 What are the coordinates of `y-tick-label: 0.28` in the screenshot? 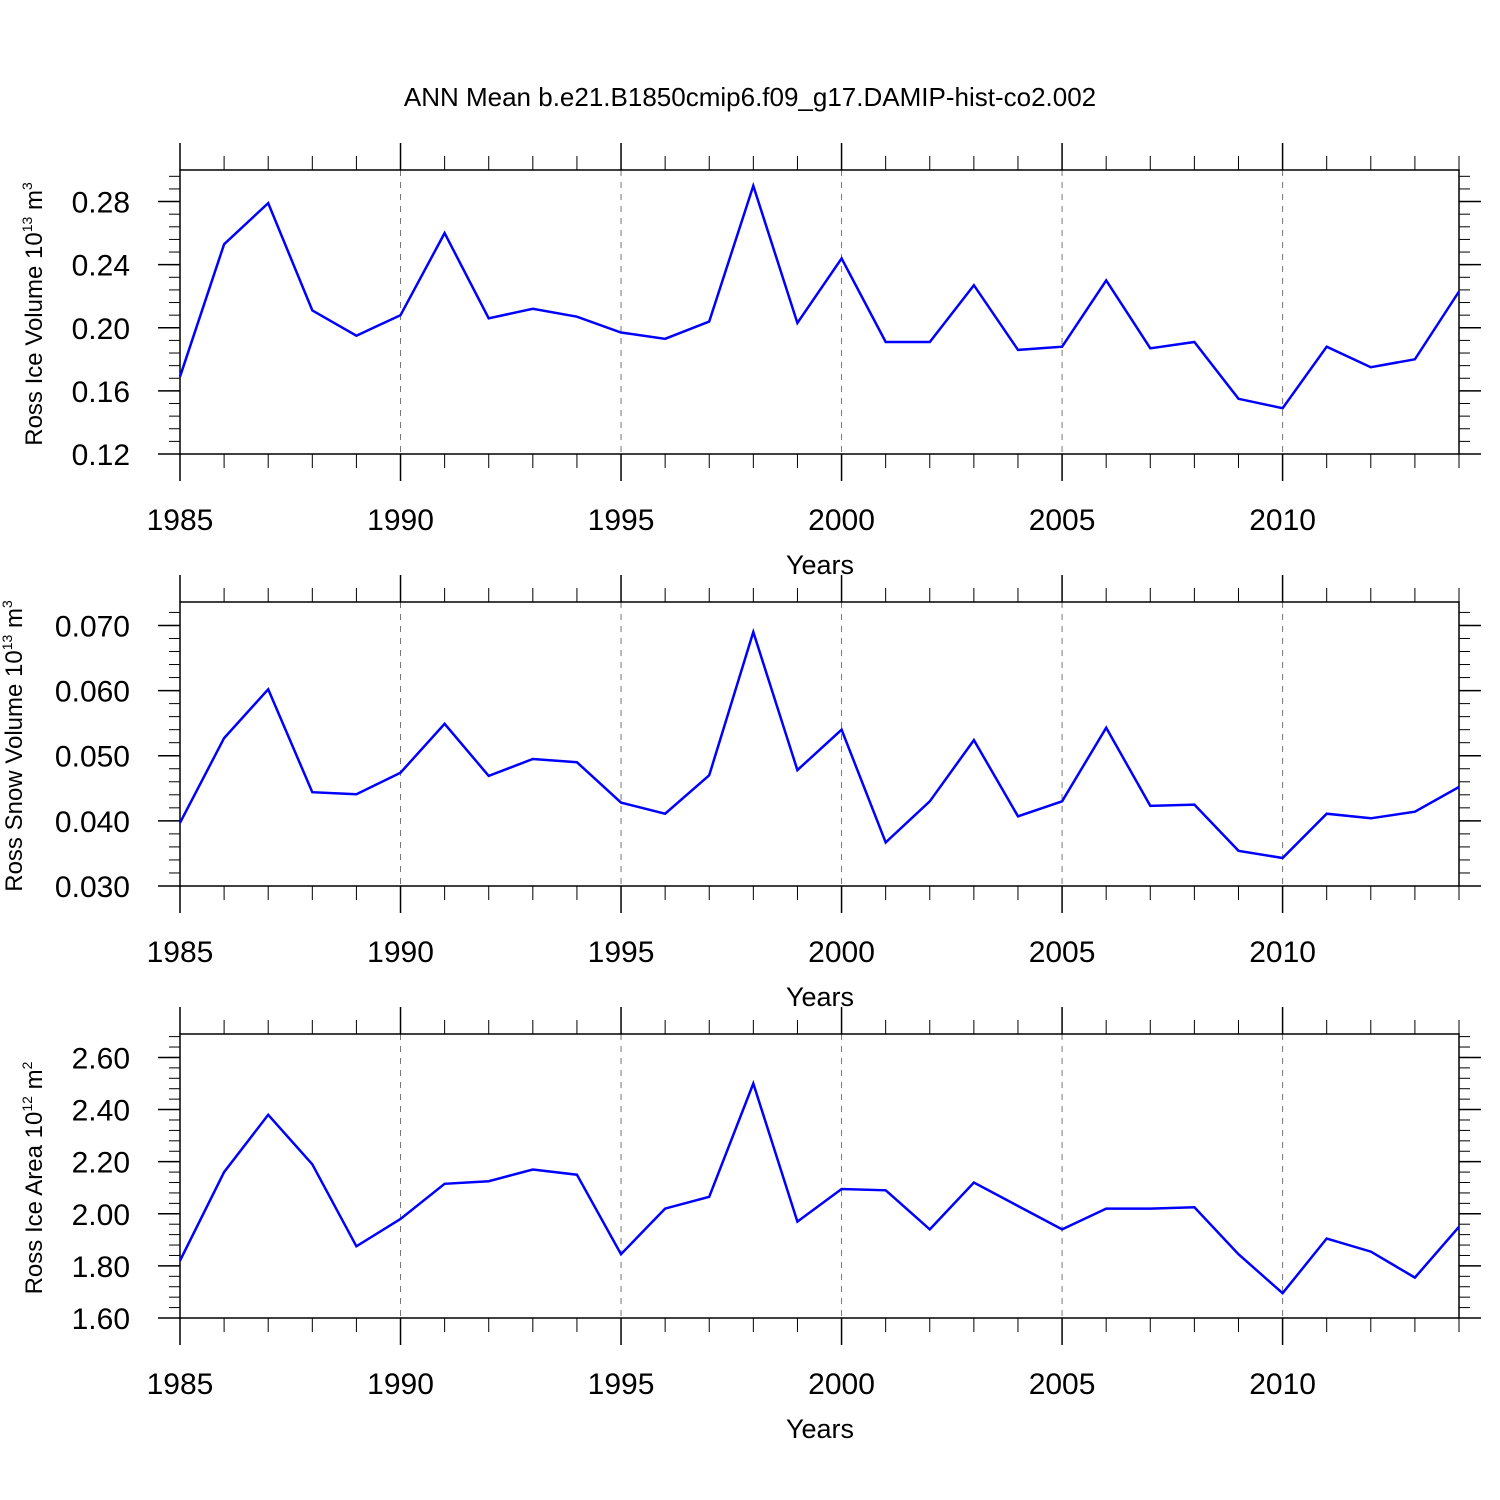 It's located at (101, 203).